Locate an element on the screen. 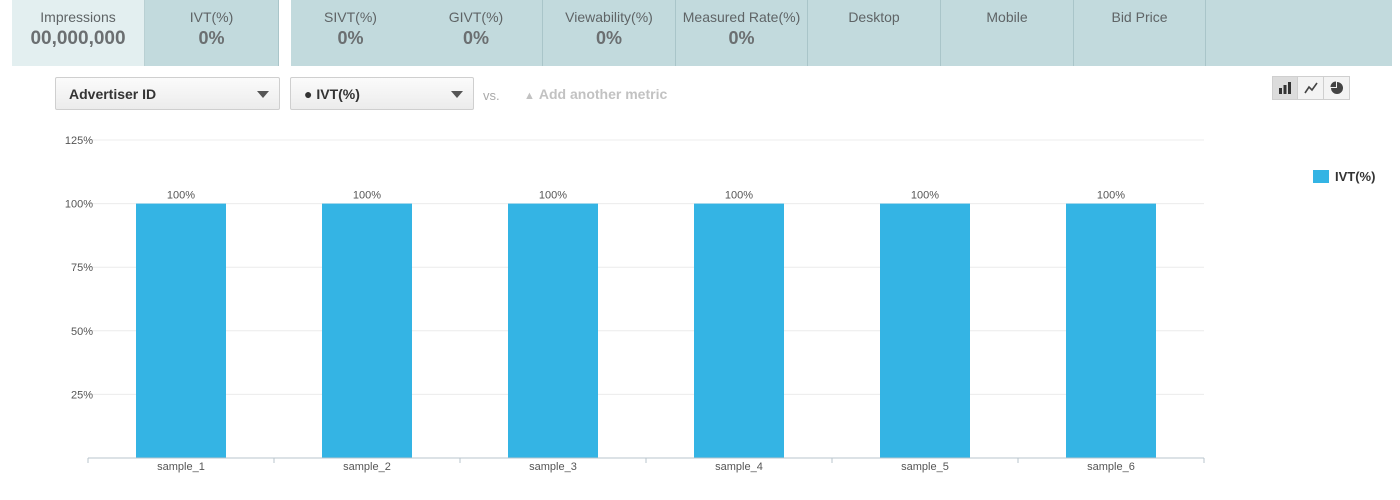 The image size is (1400, 500). dimension-select: Advertiser ID is located at coordinates (167, 93).